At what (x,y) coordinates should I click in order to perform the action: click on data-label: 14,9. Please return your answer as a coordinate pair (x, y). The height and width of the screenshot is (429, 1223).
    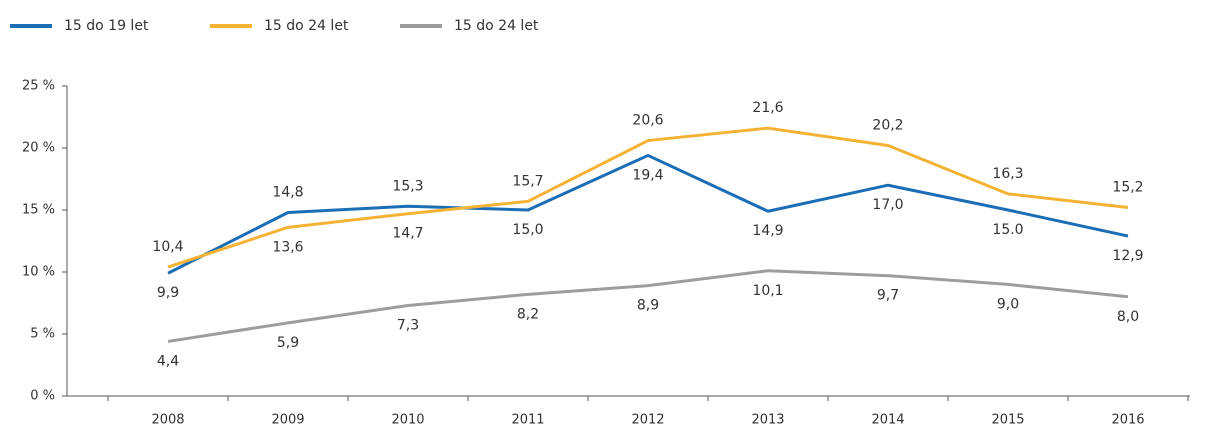
    Looking at the image, I should click on (767, 231).